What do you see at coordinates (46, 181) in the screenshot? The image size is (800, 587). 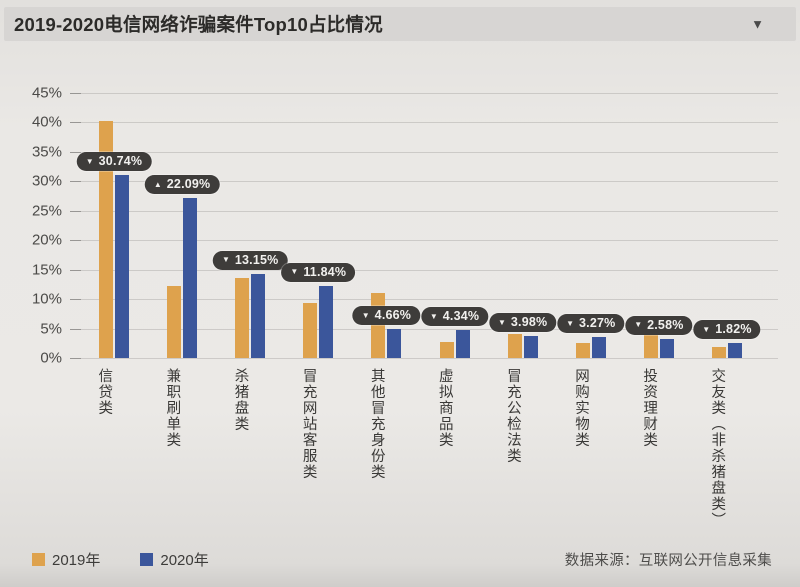 I see `y-axis-tick-label: 30%` at bounding box center [46, 181].